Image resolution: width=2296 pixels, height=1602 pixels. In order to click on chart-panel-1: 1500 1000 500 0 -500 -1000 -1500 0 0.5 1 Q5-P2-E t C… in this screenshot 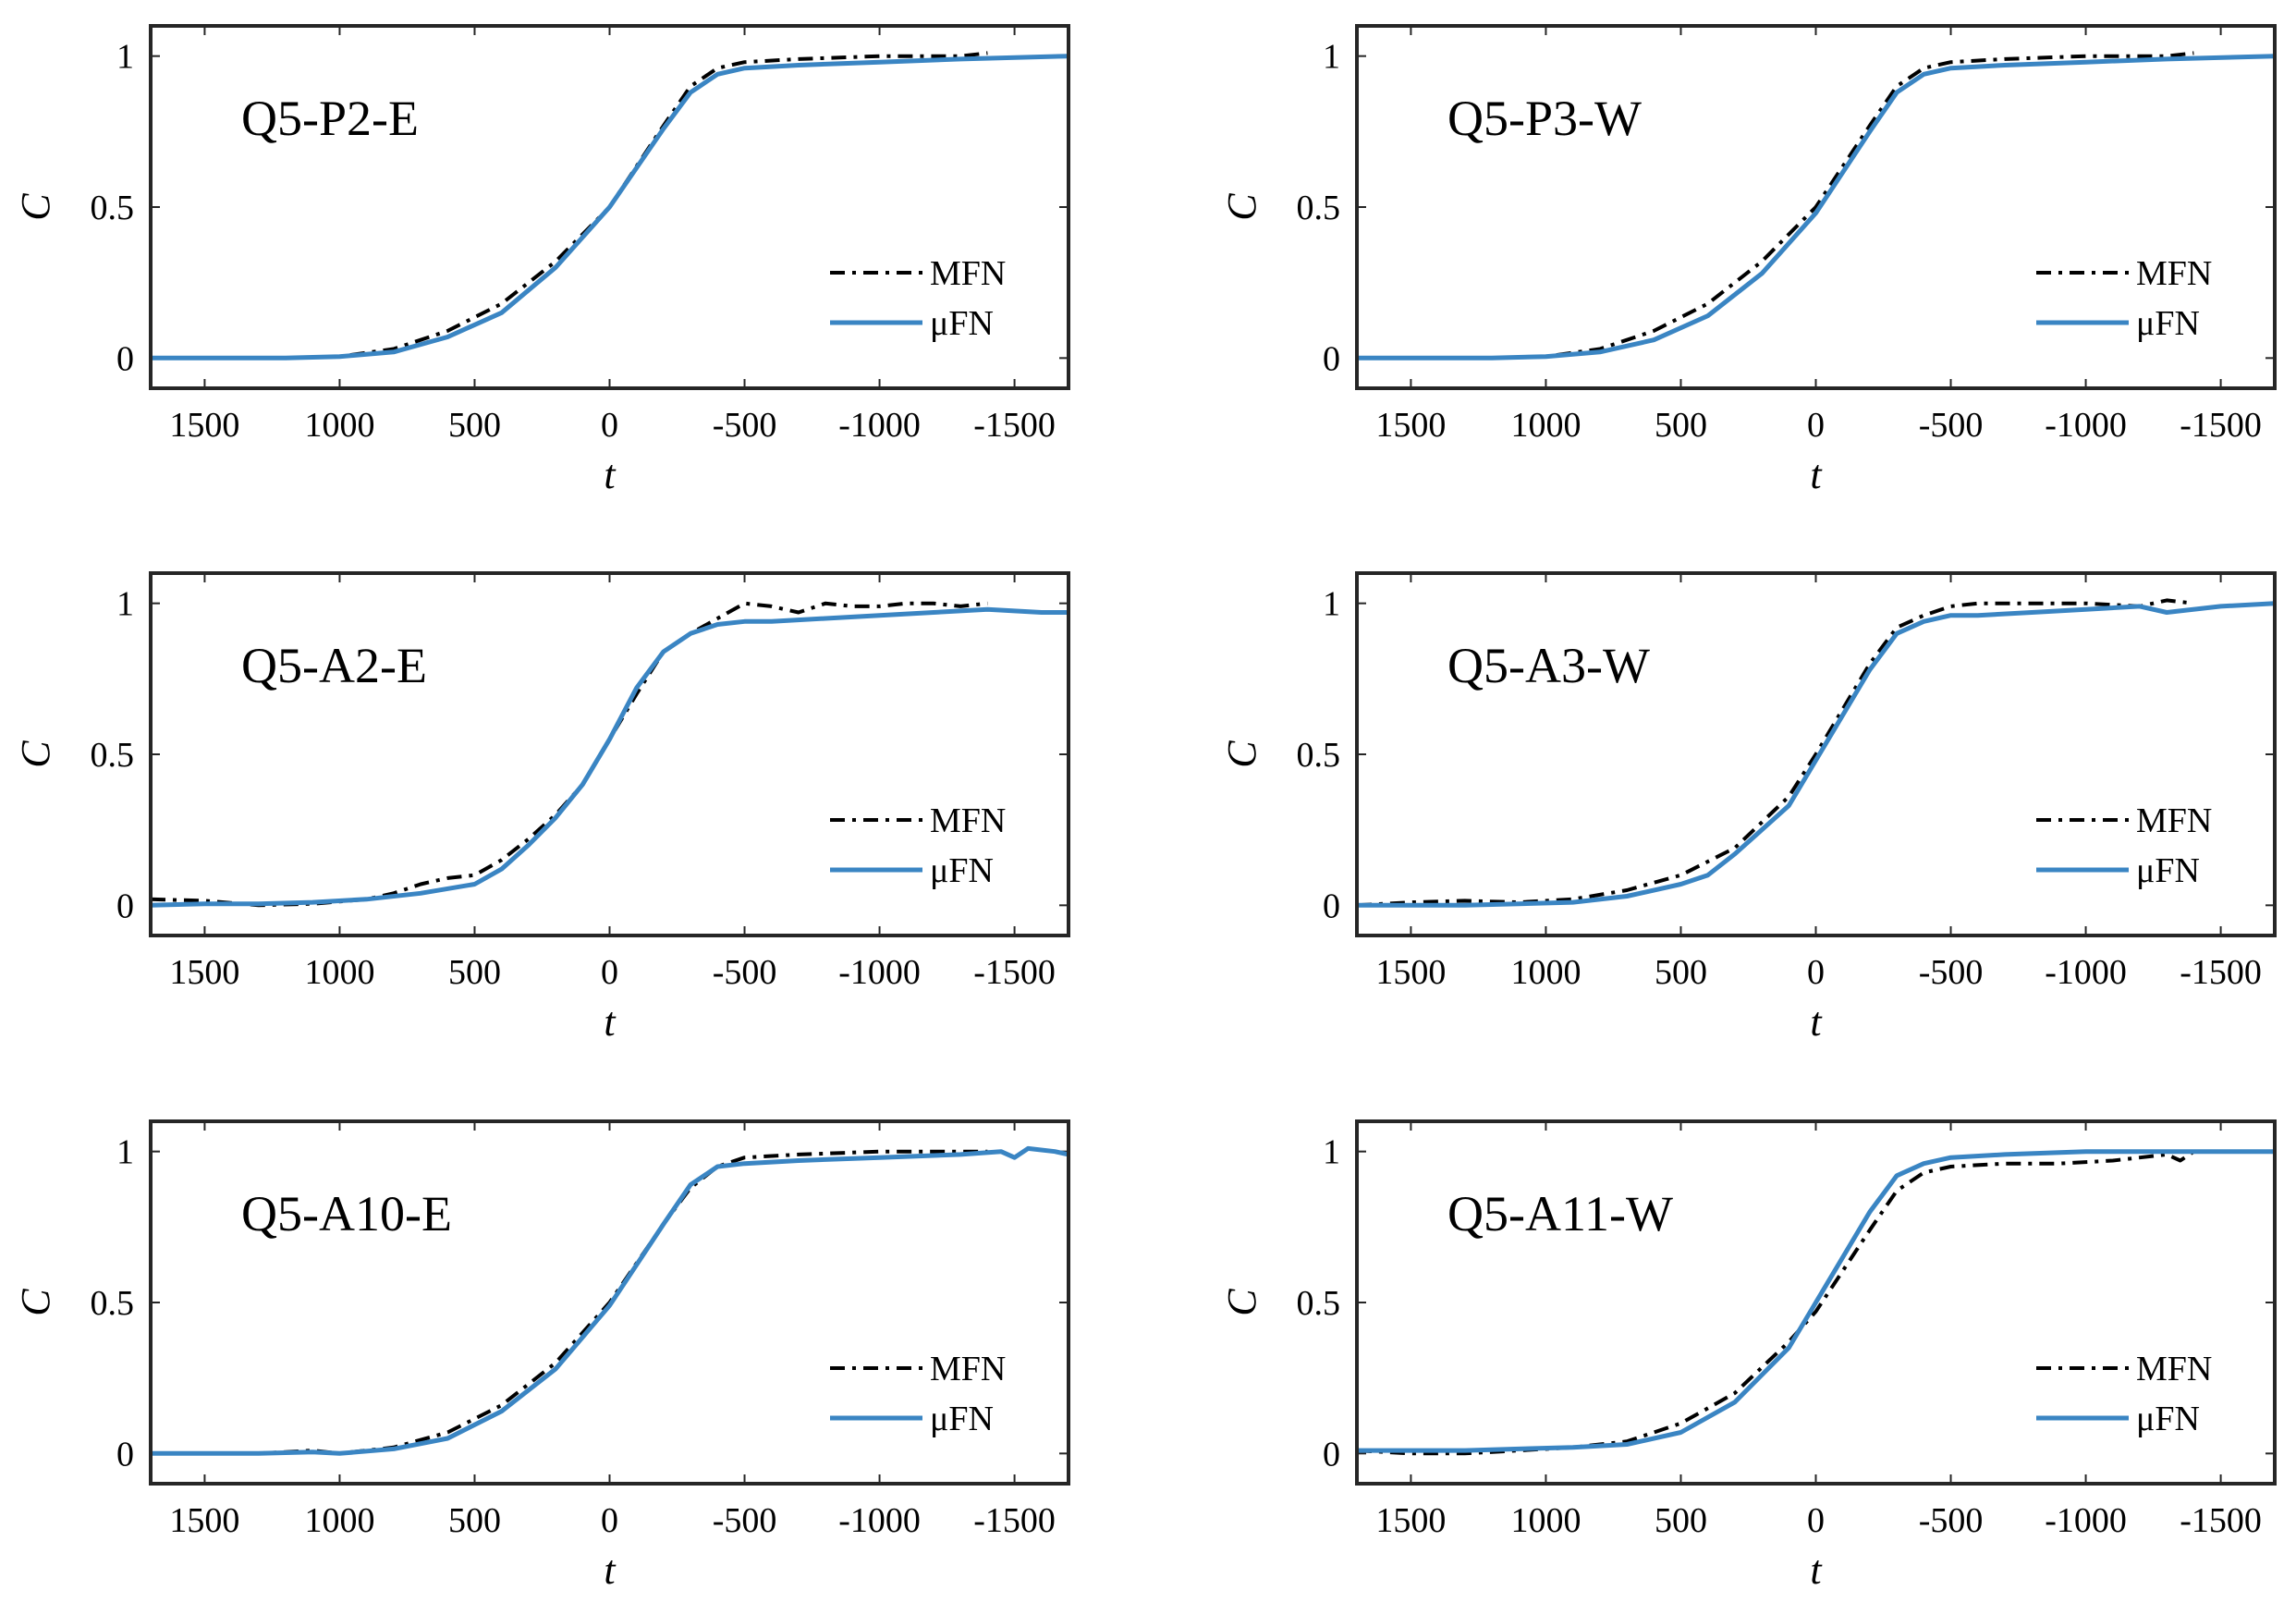, I will do `click(541, 260)`.